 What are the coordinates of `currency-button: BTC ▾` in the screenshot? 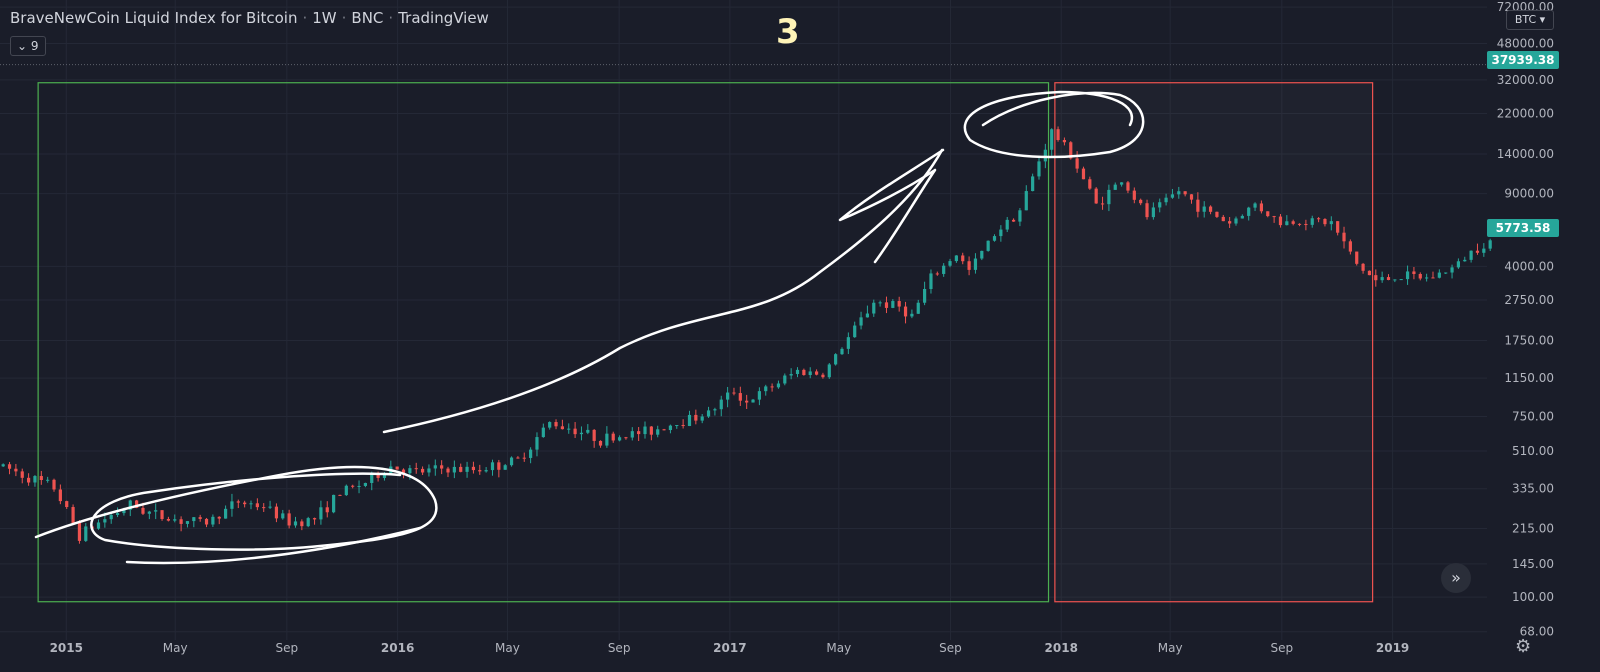 It's located at (1530, 20).